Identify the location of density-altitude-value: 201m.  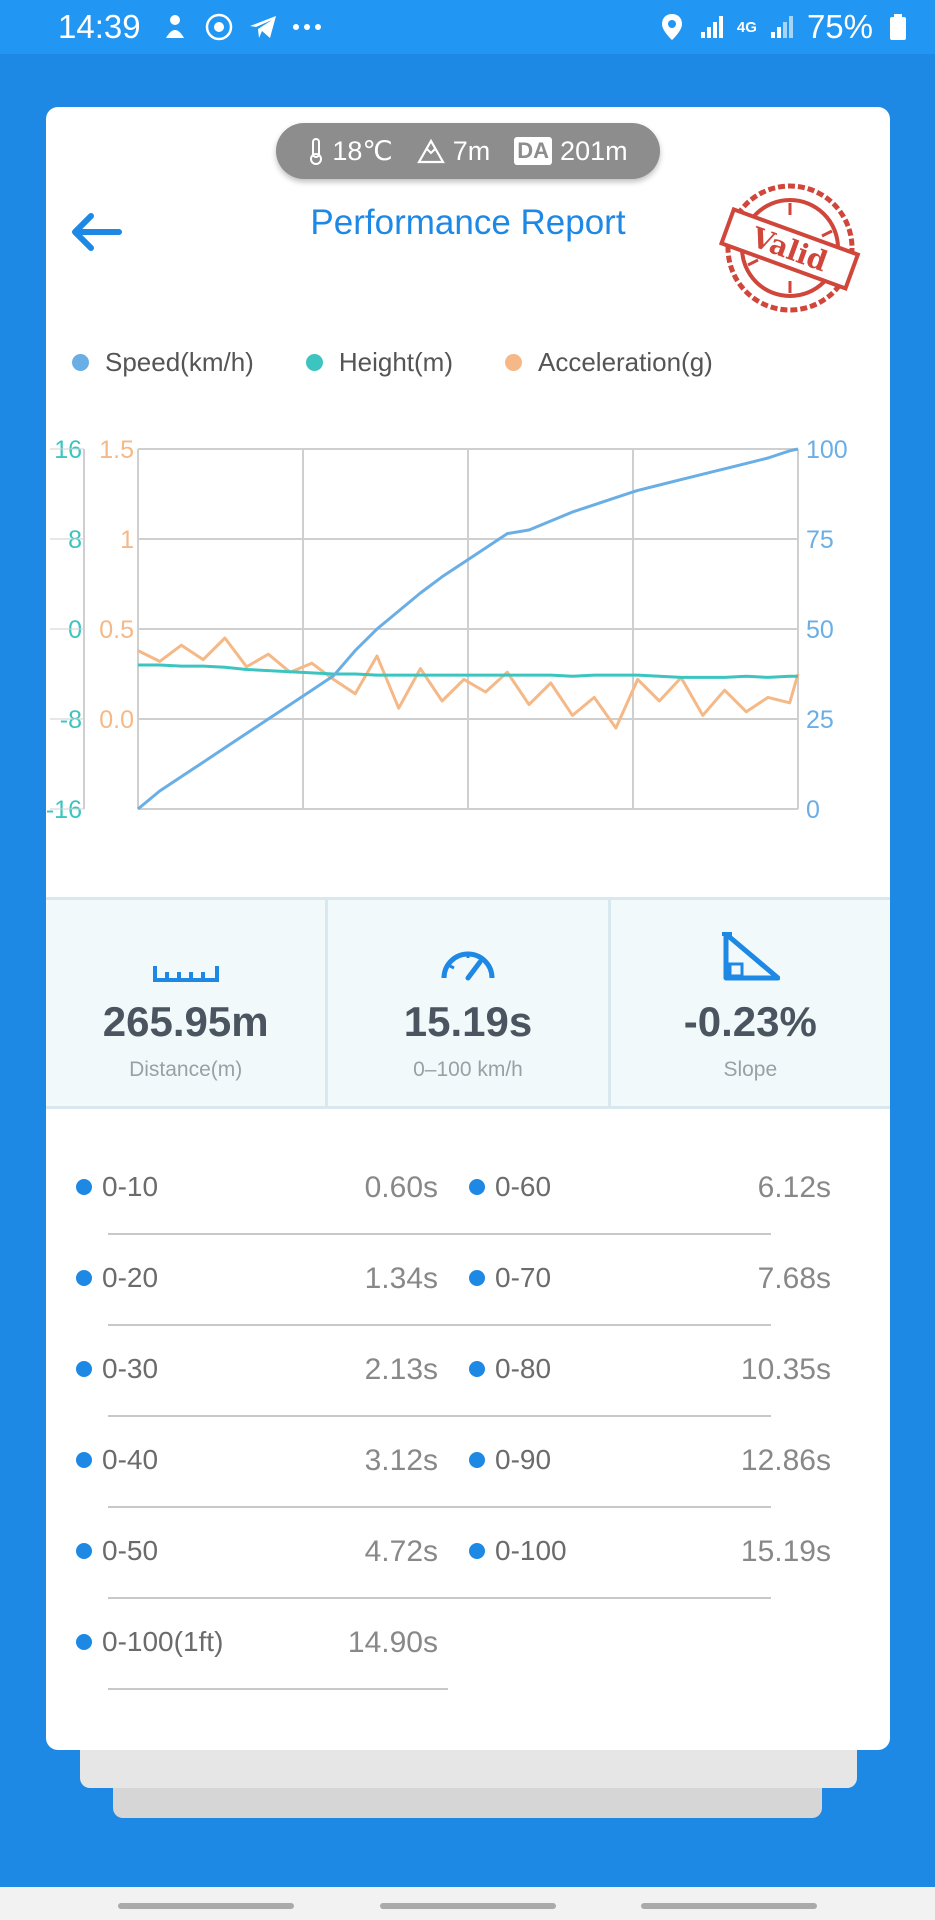
(594, 150).